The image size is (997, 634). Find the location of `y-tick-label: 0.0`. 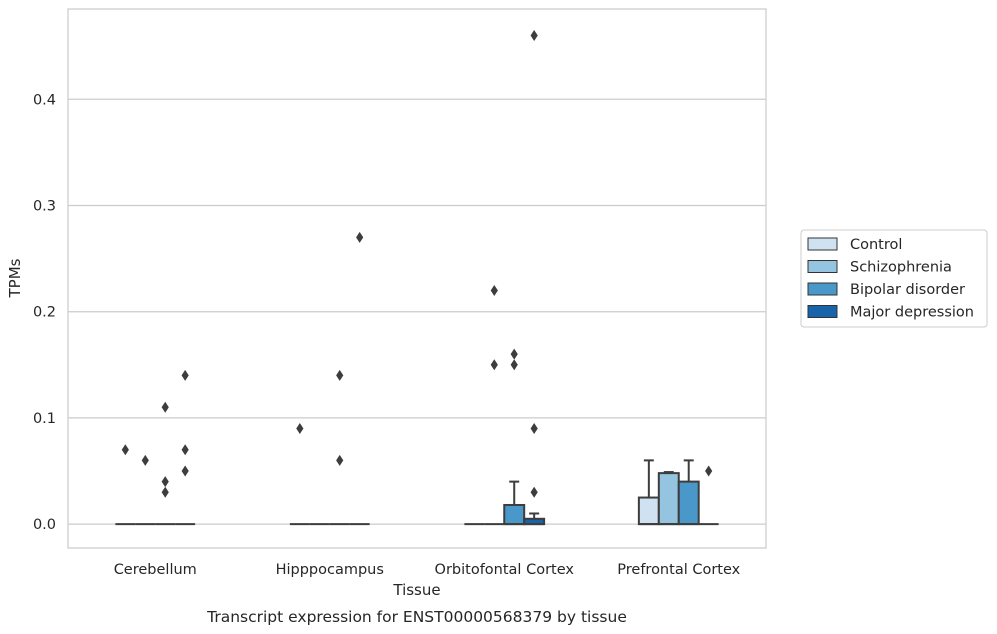

y-tick-label: 0.0 is located at coordinates (44, 525).